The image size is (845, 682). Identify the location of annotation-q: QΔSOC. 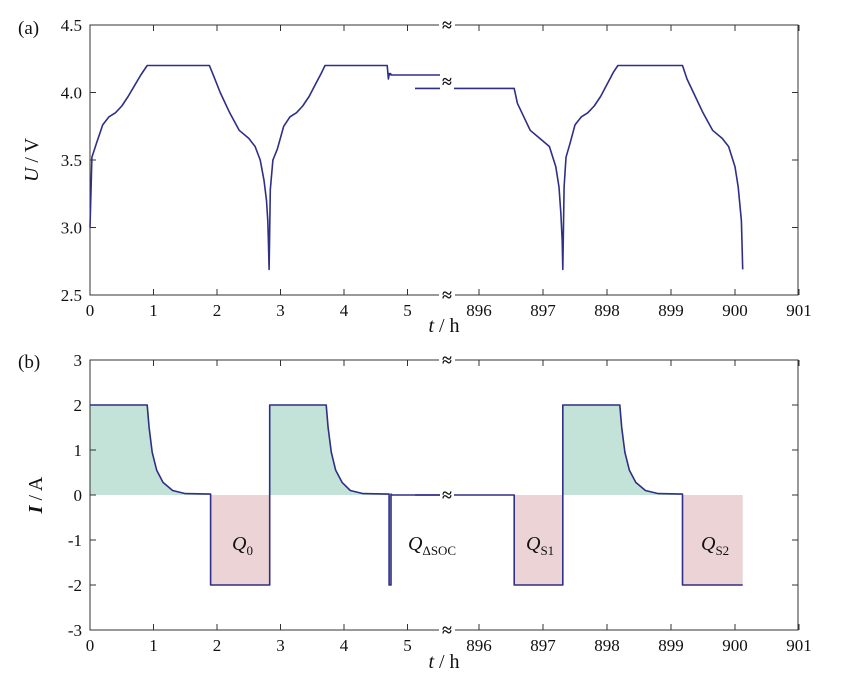
(432, 545).